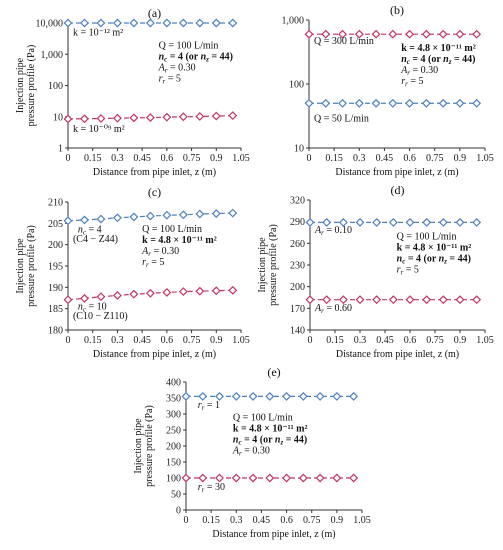  What do you see at coordinates (293, 21) in the screenshot?
I see `y-tick-label: 1,000` at bounding box center [293, 21].